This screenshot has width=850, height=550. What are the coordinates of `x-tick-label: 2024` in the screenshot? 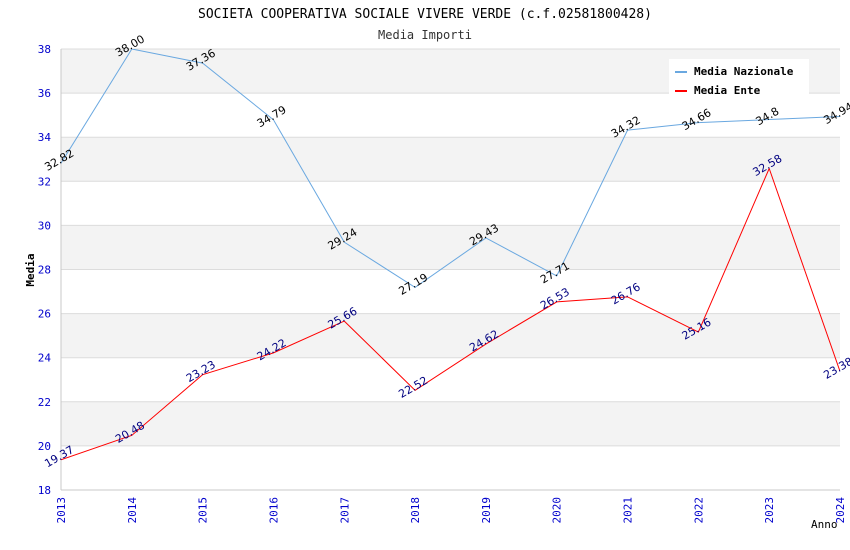 It's located at (840, 510).